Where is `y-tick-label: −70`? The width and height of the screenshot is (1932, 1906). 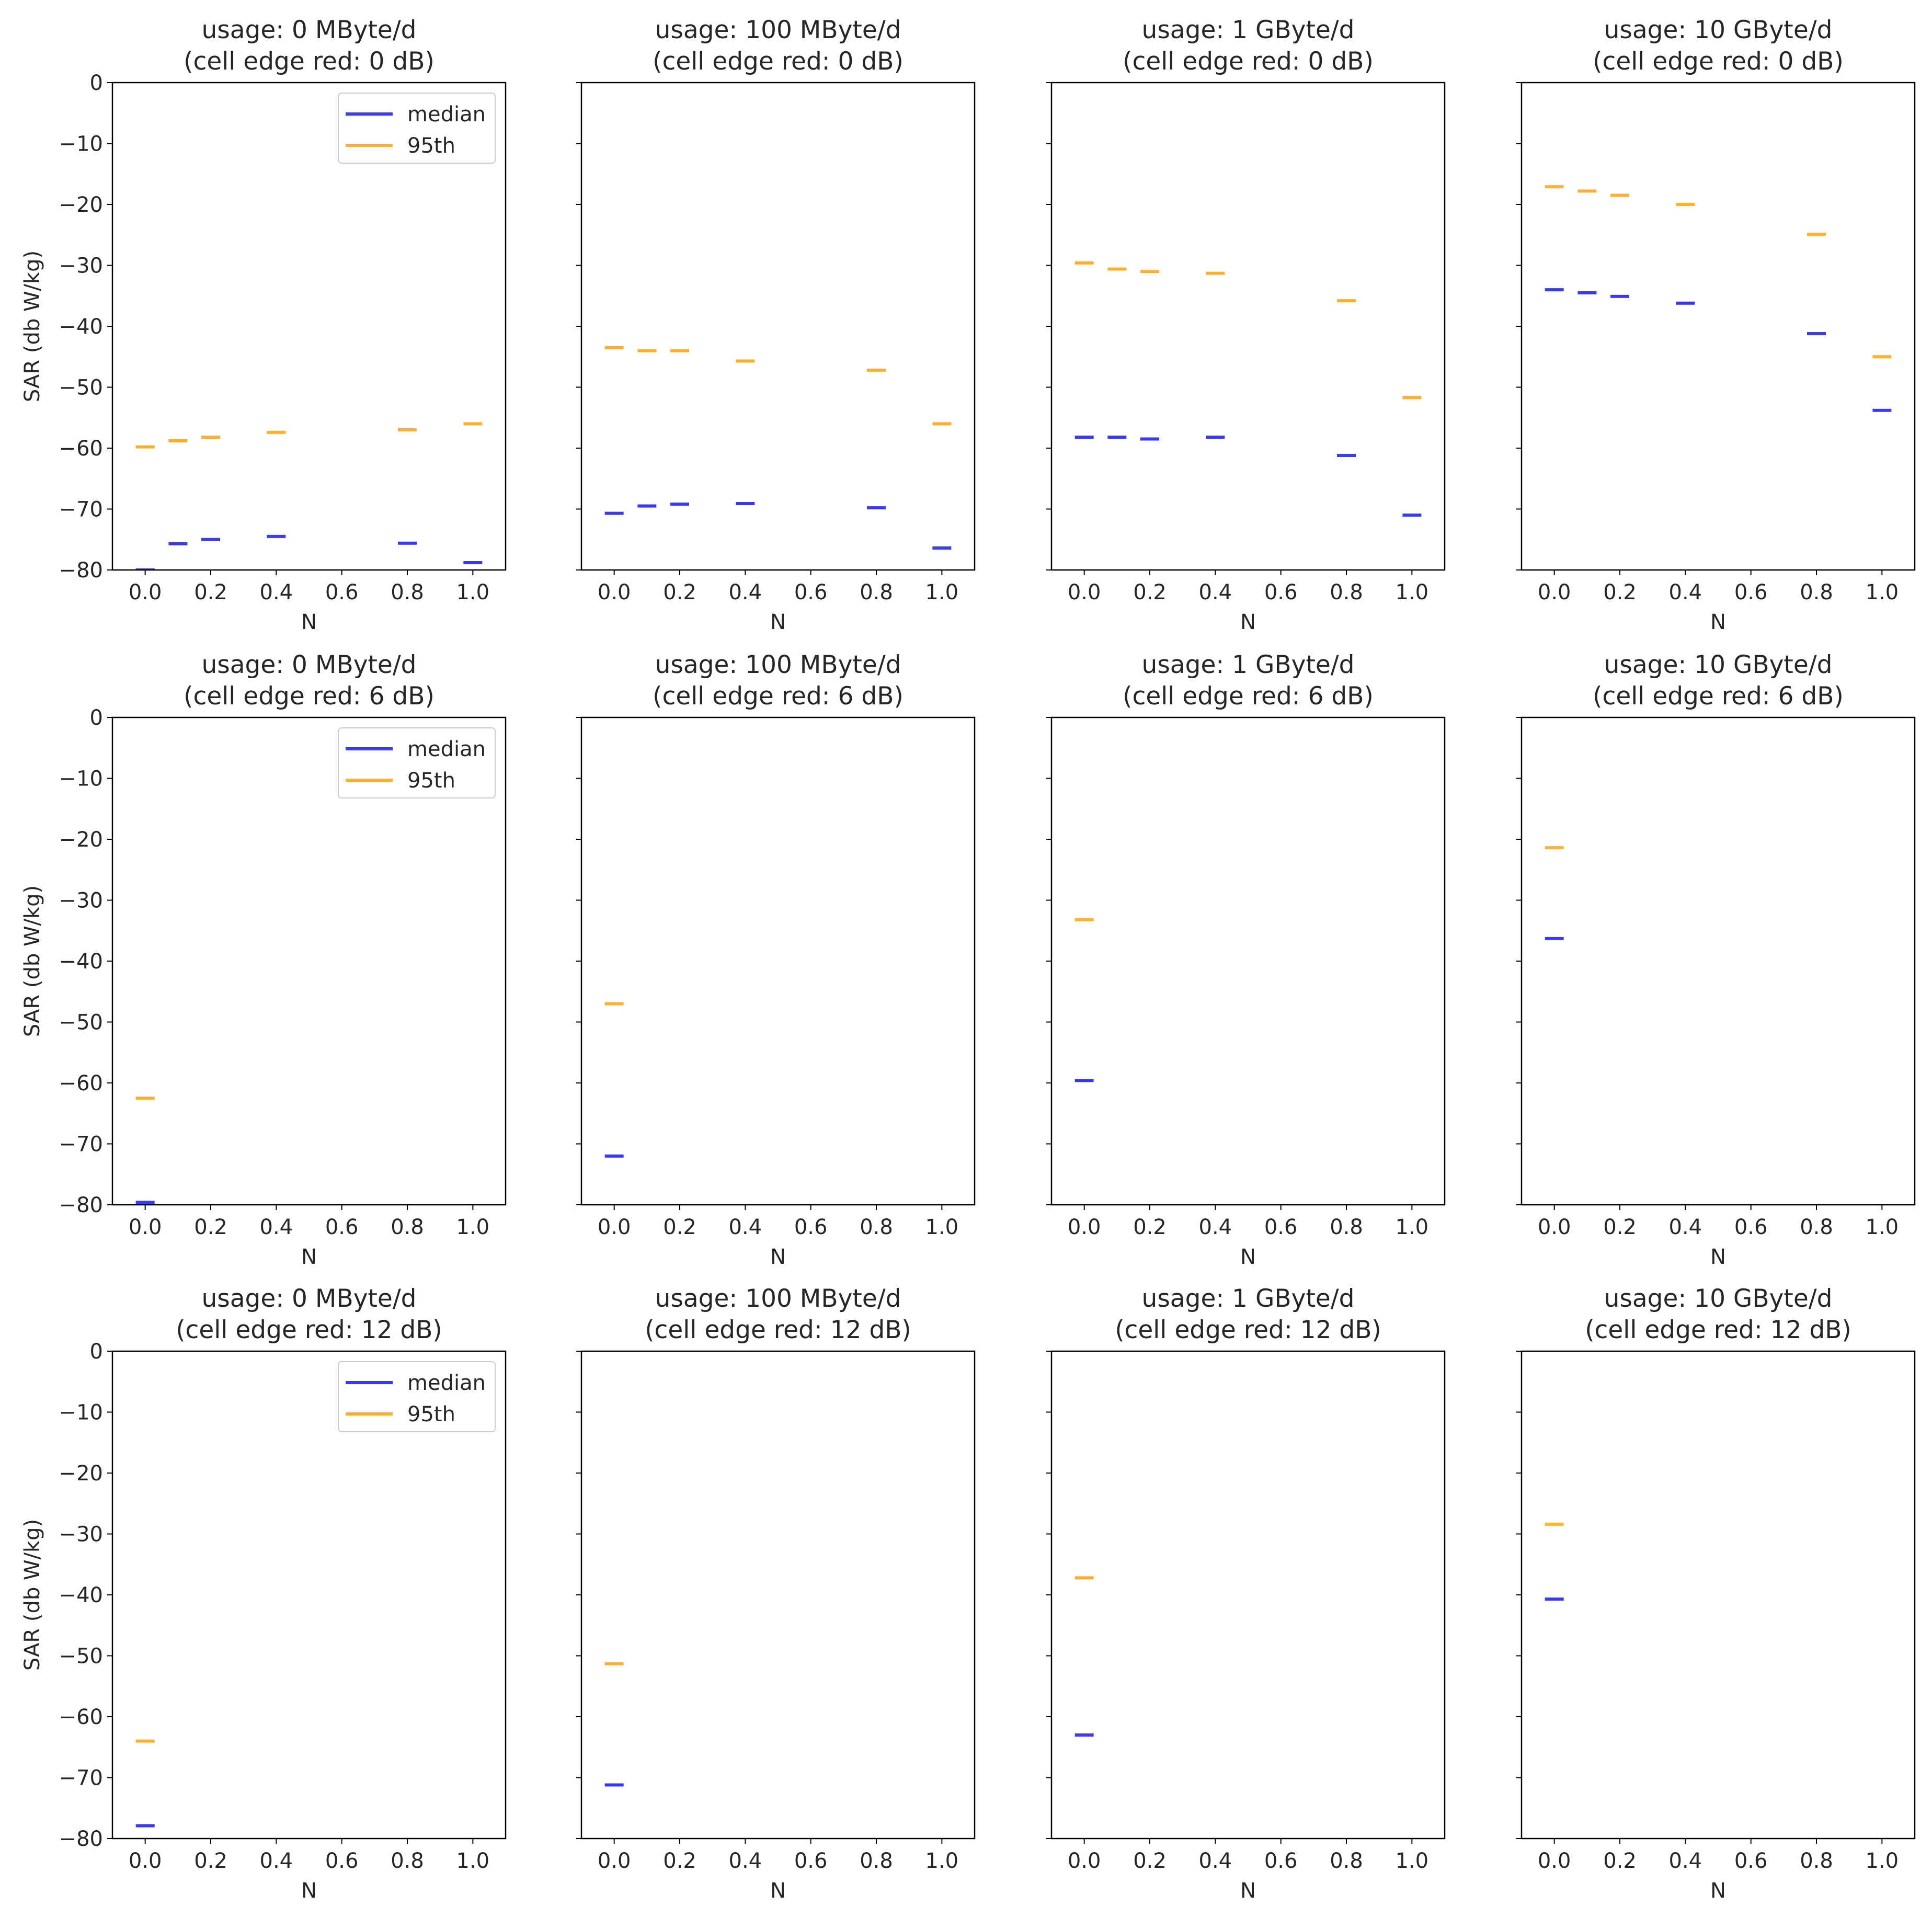
y-tick-label: −70 is located at coordinates (81, 510).